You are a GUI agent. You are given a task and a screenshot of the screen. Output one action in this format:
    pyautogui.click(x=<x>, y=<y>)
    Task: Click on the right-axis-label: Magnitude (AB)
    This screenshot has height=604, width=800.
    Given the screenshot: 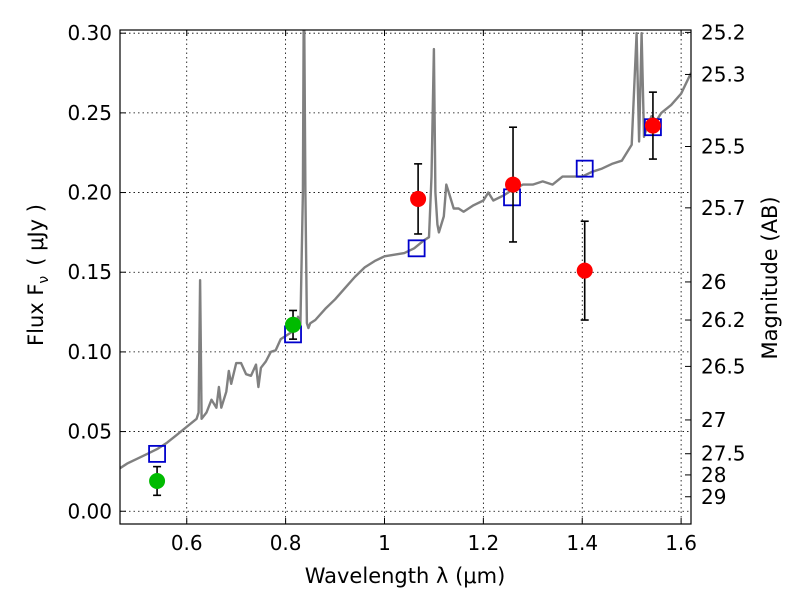 What is the action you would take?
    pyautogui.click(x=770, y=277)
    